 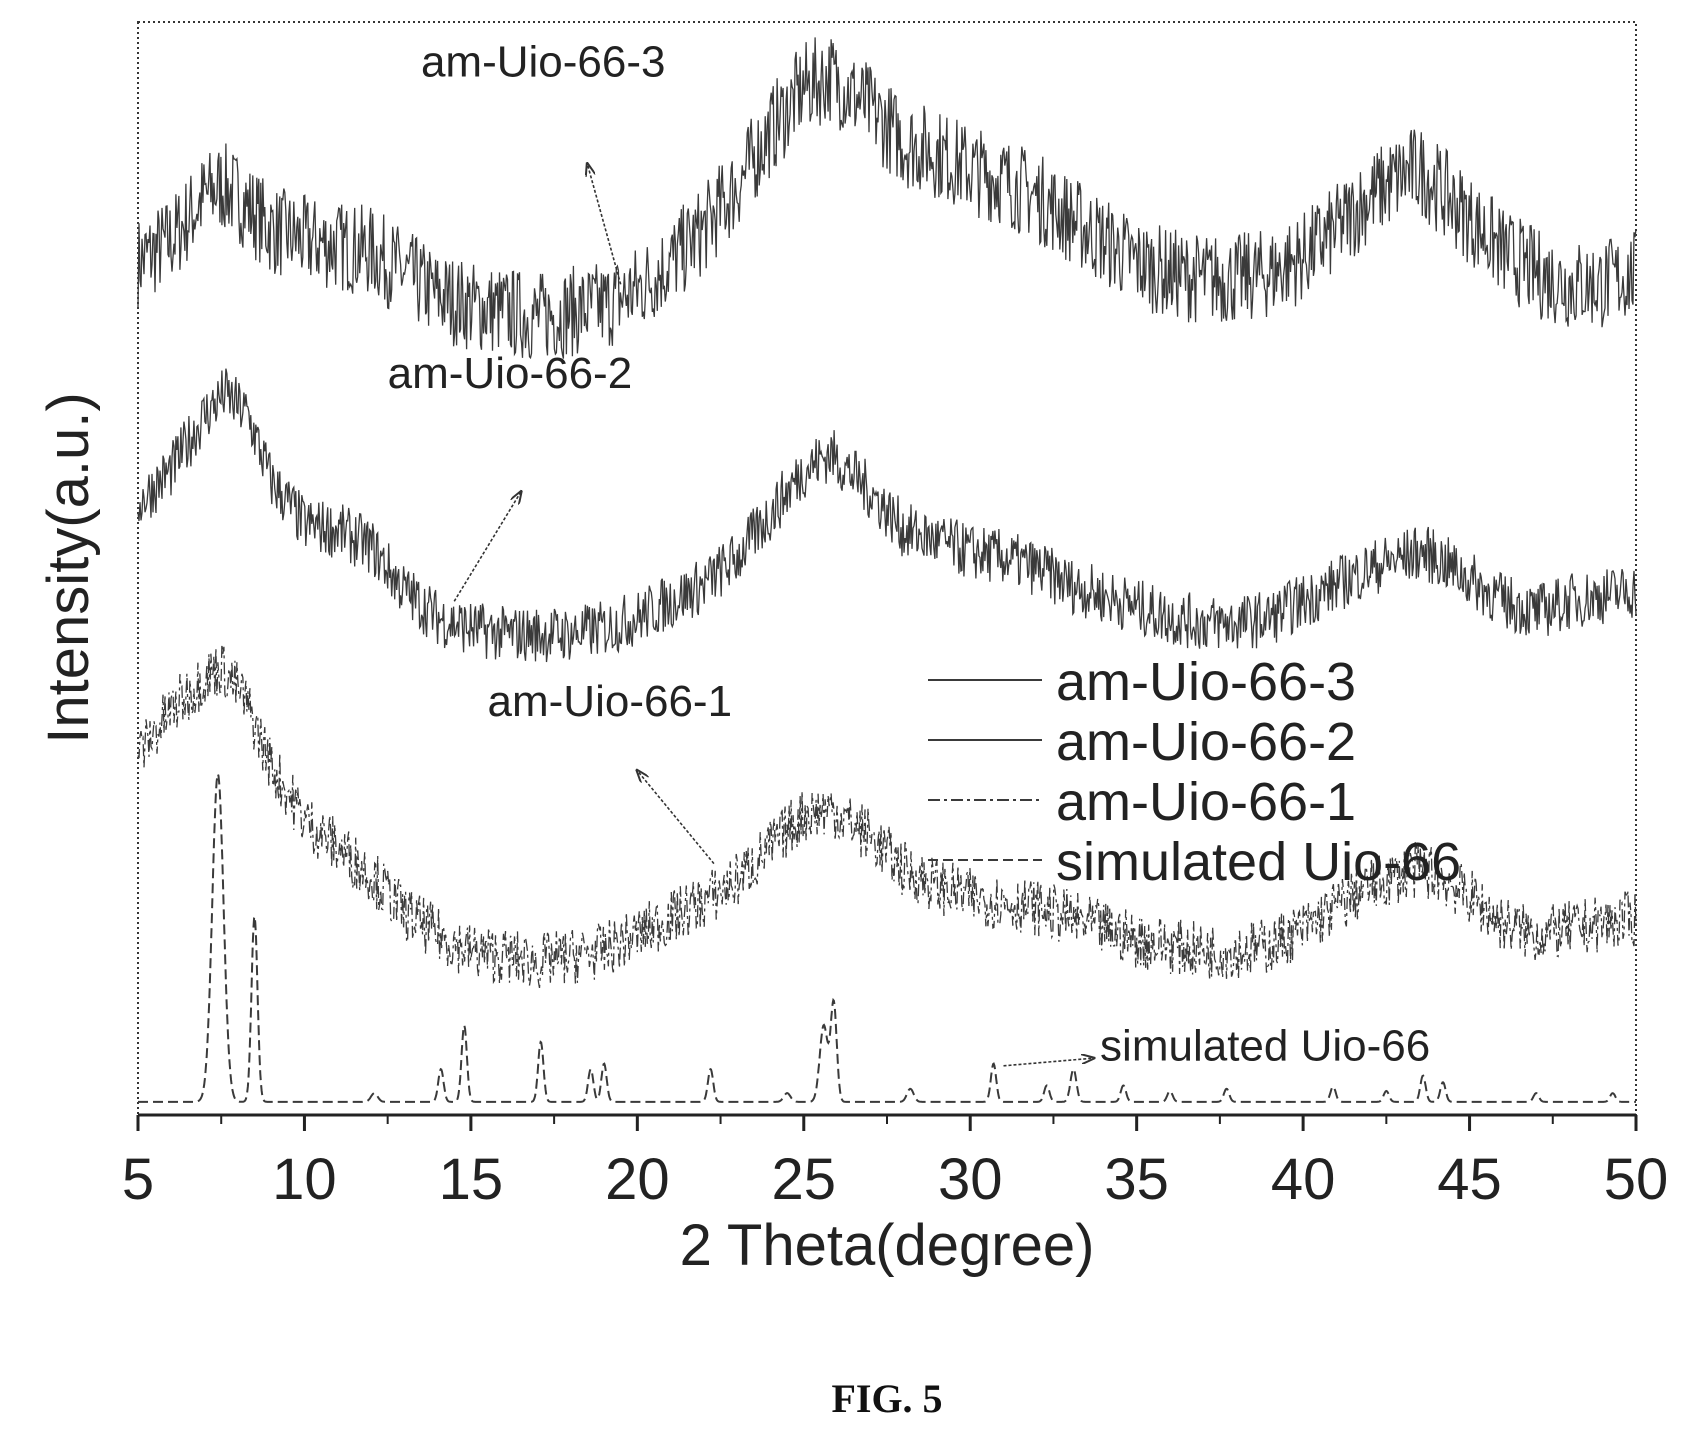 What do you see at coordinates (1206, 682) in the screenshot?
I see `legend-entry-label: am-Uio-66-3` at bounding box center [1206, 682].